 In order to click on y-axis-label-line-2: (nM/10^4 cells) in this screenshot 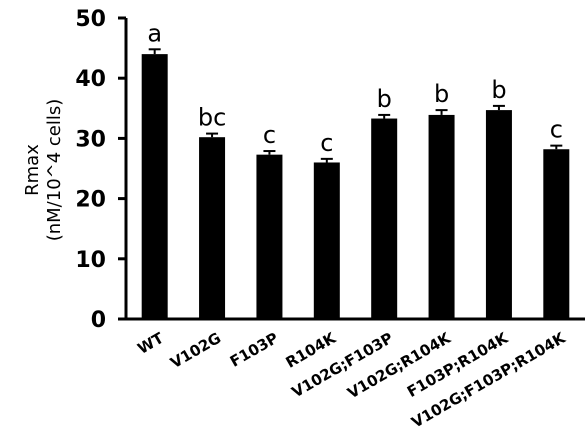, I will do `click(54, 170)`.